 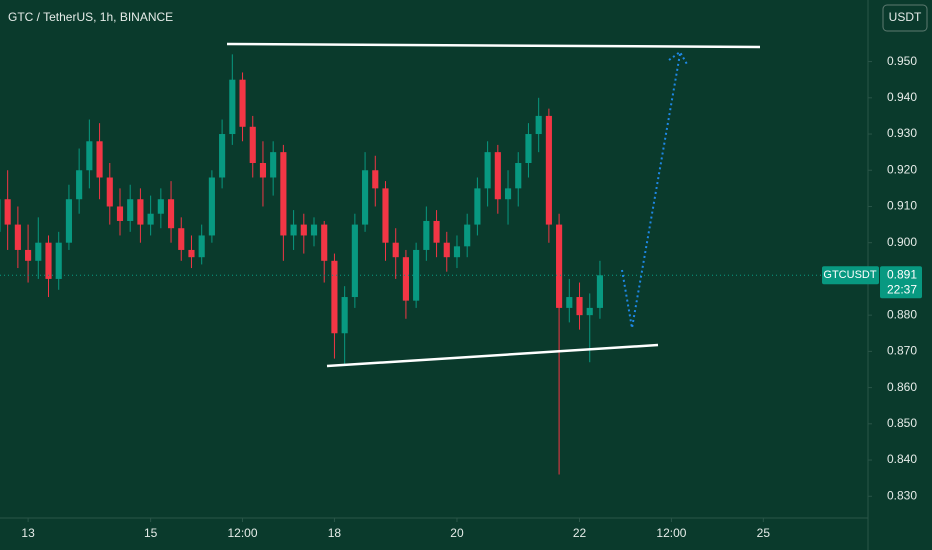 What do you see at coordinates (902, 242) in the screenshot?
I see `y-tick-label: 0.900` at bounding box center [902, 242].